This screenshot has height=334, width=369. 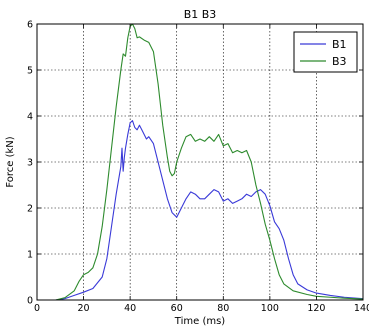 I want to click on y-tick-label: 4, so click(x=30, y=117).